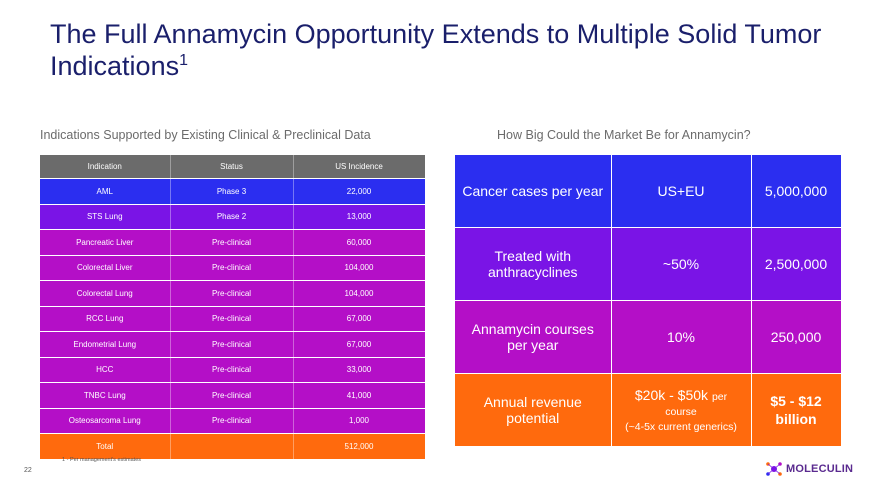  I want to click on market-row: Annamycin courses per year 10% 250,000, so click(648, 337).